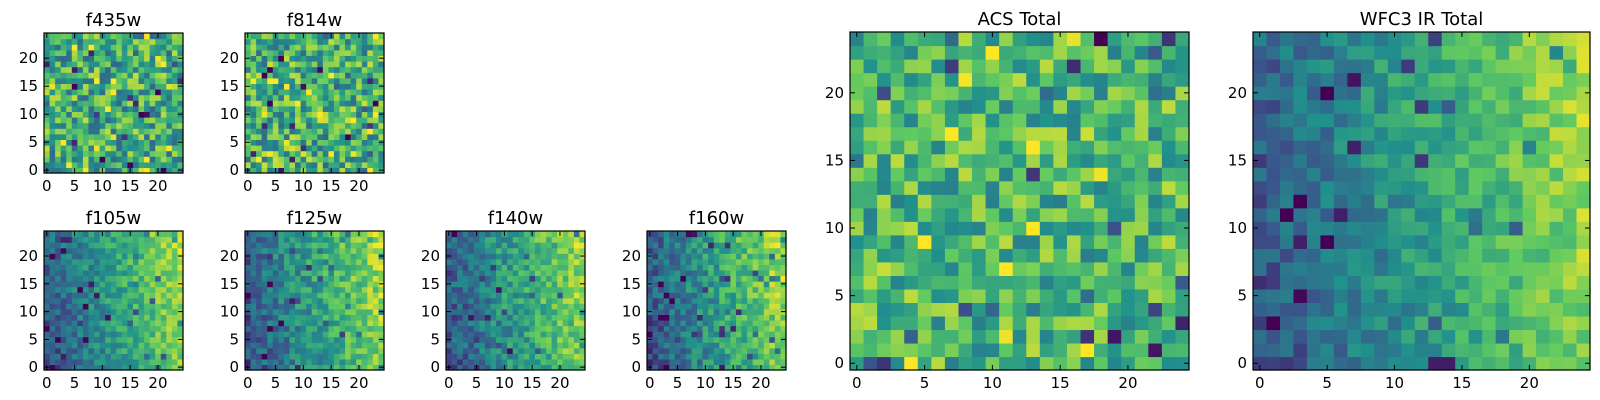 This screenshot has width=1600, height=400. I want to click on y-tick-label: 20, so click(229, 256).